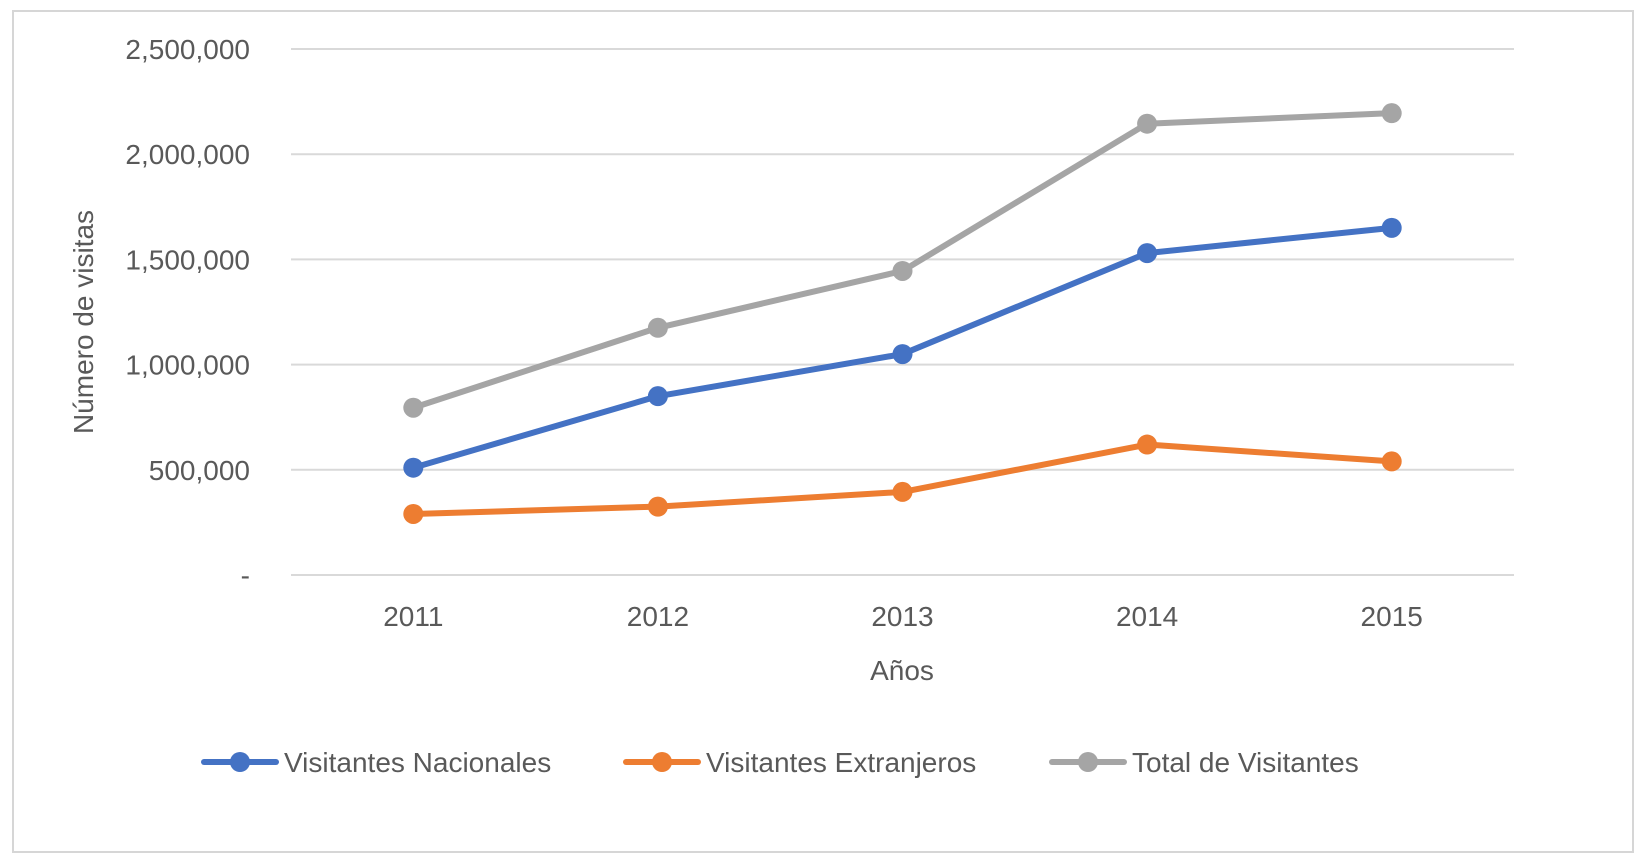  Describe the element at coordinates (841, 762) in the screenshot. I see `legend-label: Visitantes Extranjeros` at that location.